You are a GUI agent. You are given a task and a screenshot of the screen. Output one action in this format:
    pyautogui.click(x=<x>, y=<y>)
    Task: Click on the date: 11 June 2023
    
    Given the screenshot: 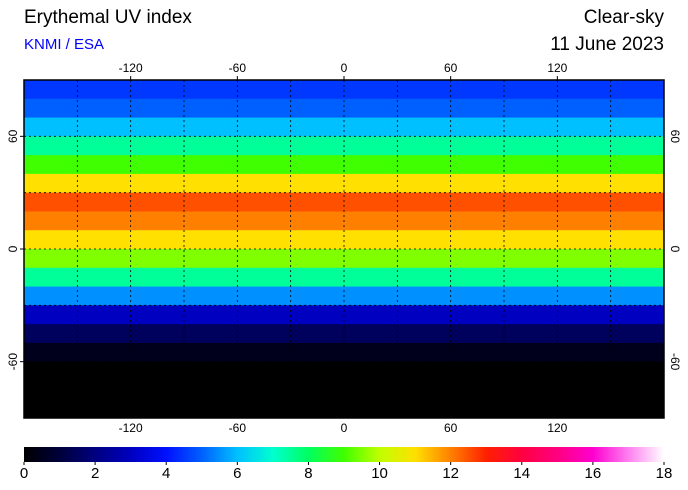 What is the action you would take?
    pyautogui.click(x=607, y=44)
    